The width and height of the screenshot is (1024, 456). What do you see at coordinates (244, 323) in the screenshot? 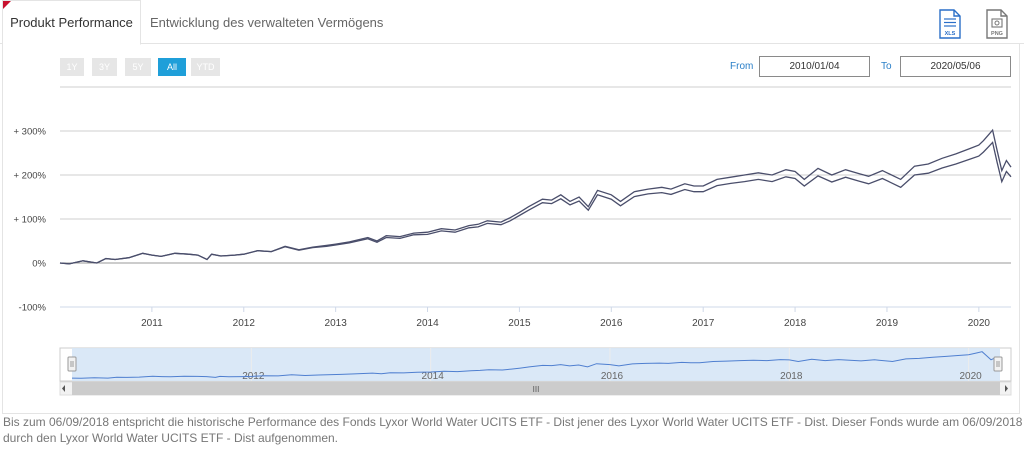
I see `x-tick-label: 2012` at bounding box center [244, 323].